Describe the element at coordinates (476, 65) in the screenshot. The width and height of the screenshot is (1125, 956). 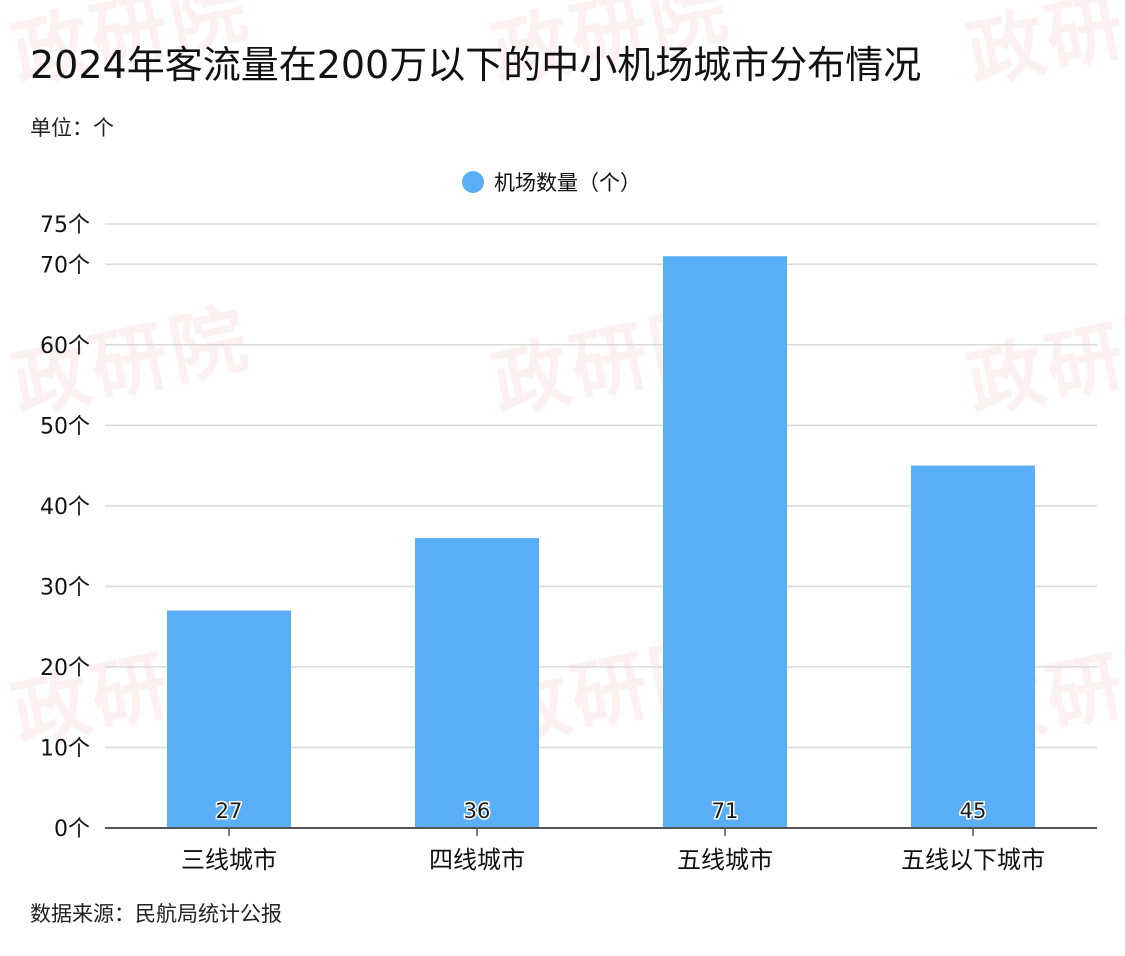
I see `chart-title: 2024年客流量在200万以下的中小机场城市分布情况` at that location.